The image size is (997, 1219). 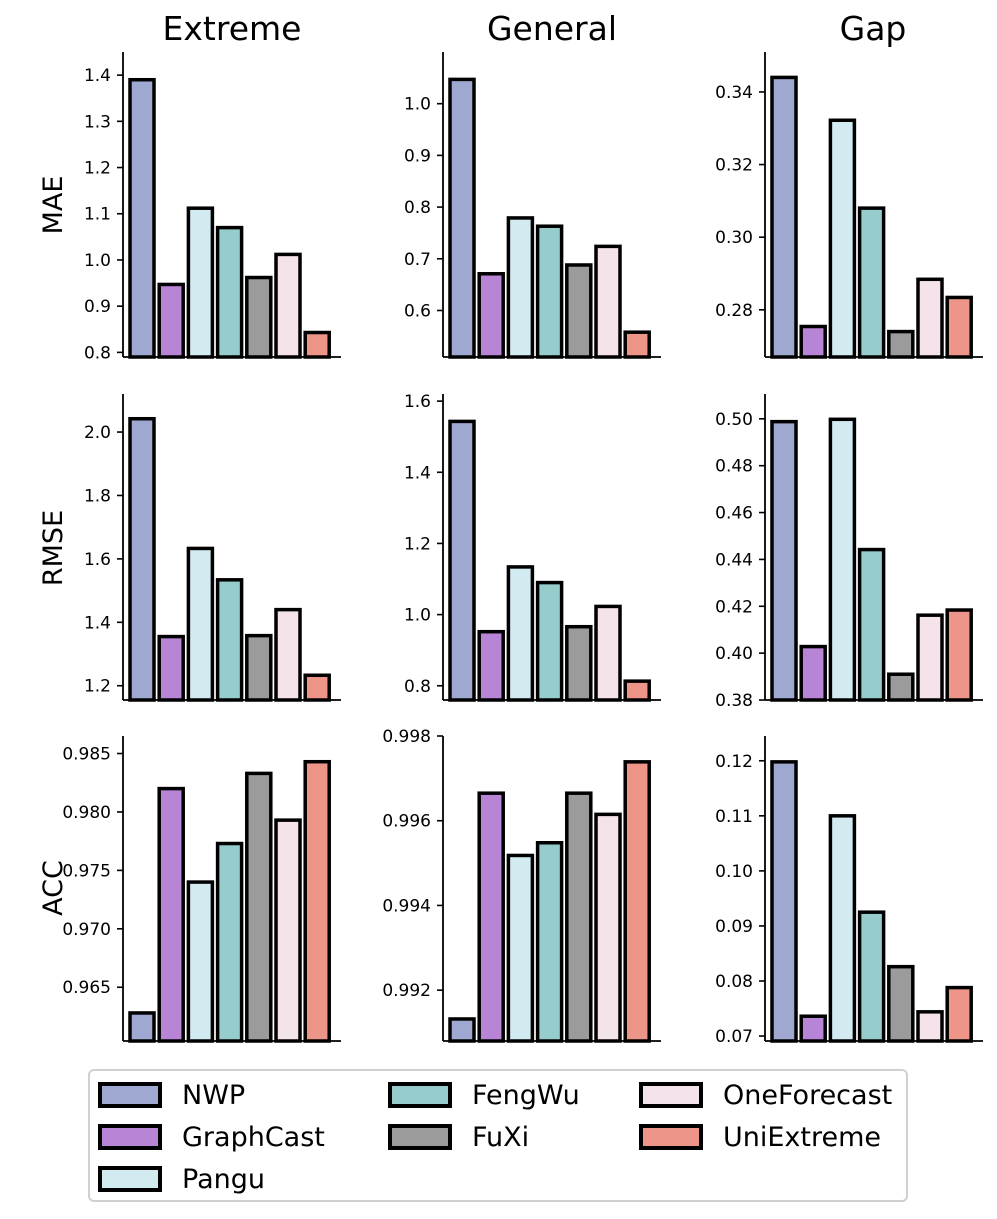 I want to click on y-tick-label: 0.09, so click(x=734, y=927).